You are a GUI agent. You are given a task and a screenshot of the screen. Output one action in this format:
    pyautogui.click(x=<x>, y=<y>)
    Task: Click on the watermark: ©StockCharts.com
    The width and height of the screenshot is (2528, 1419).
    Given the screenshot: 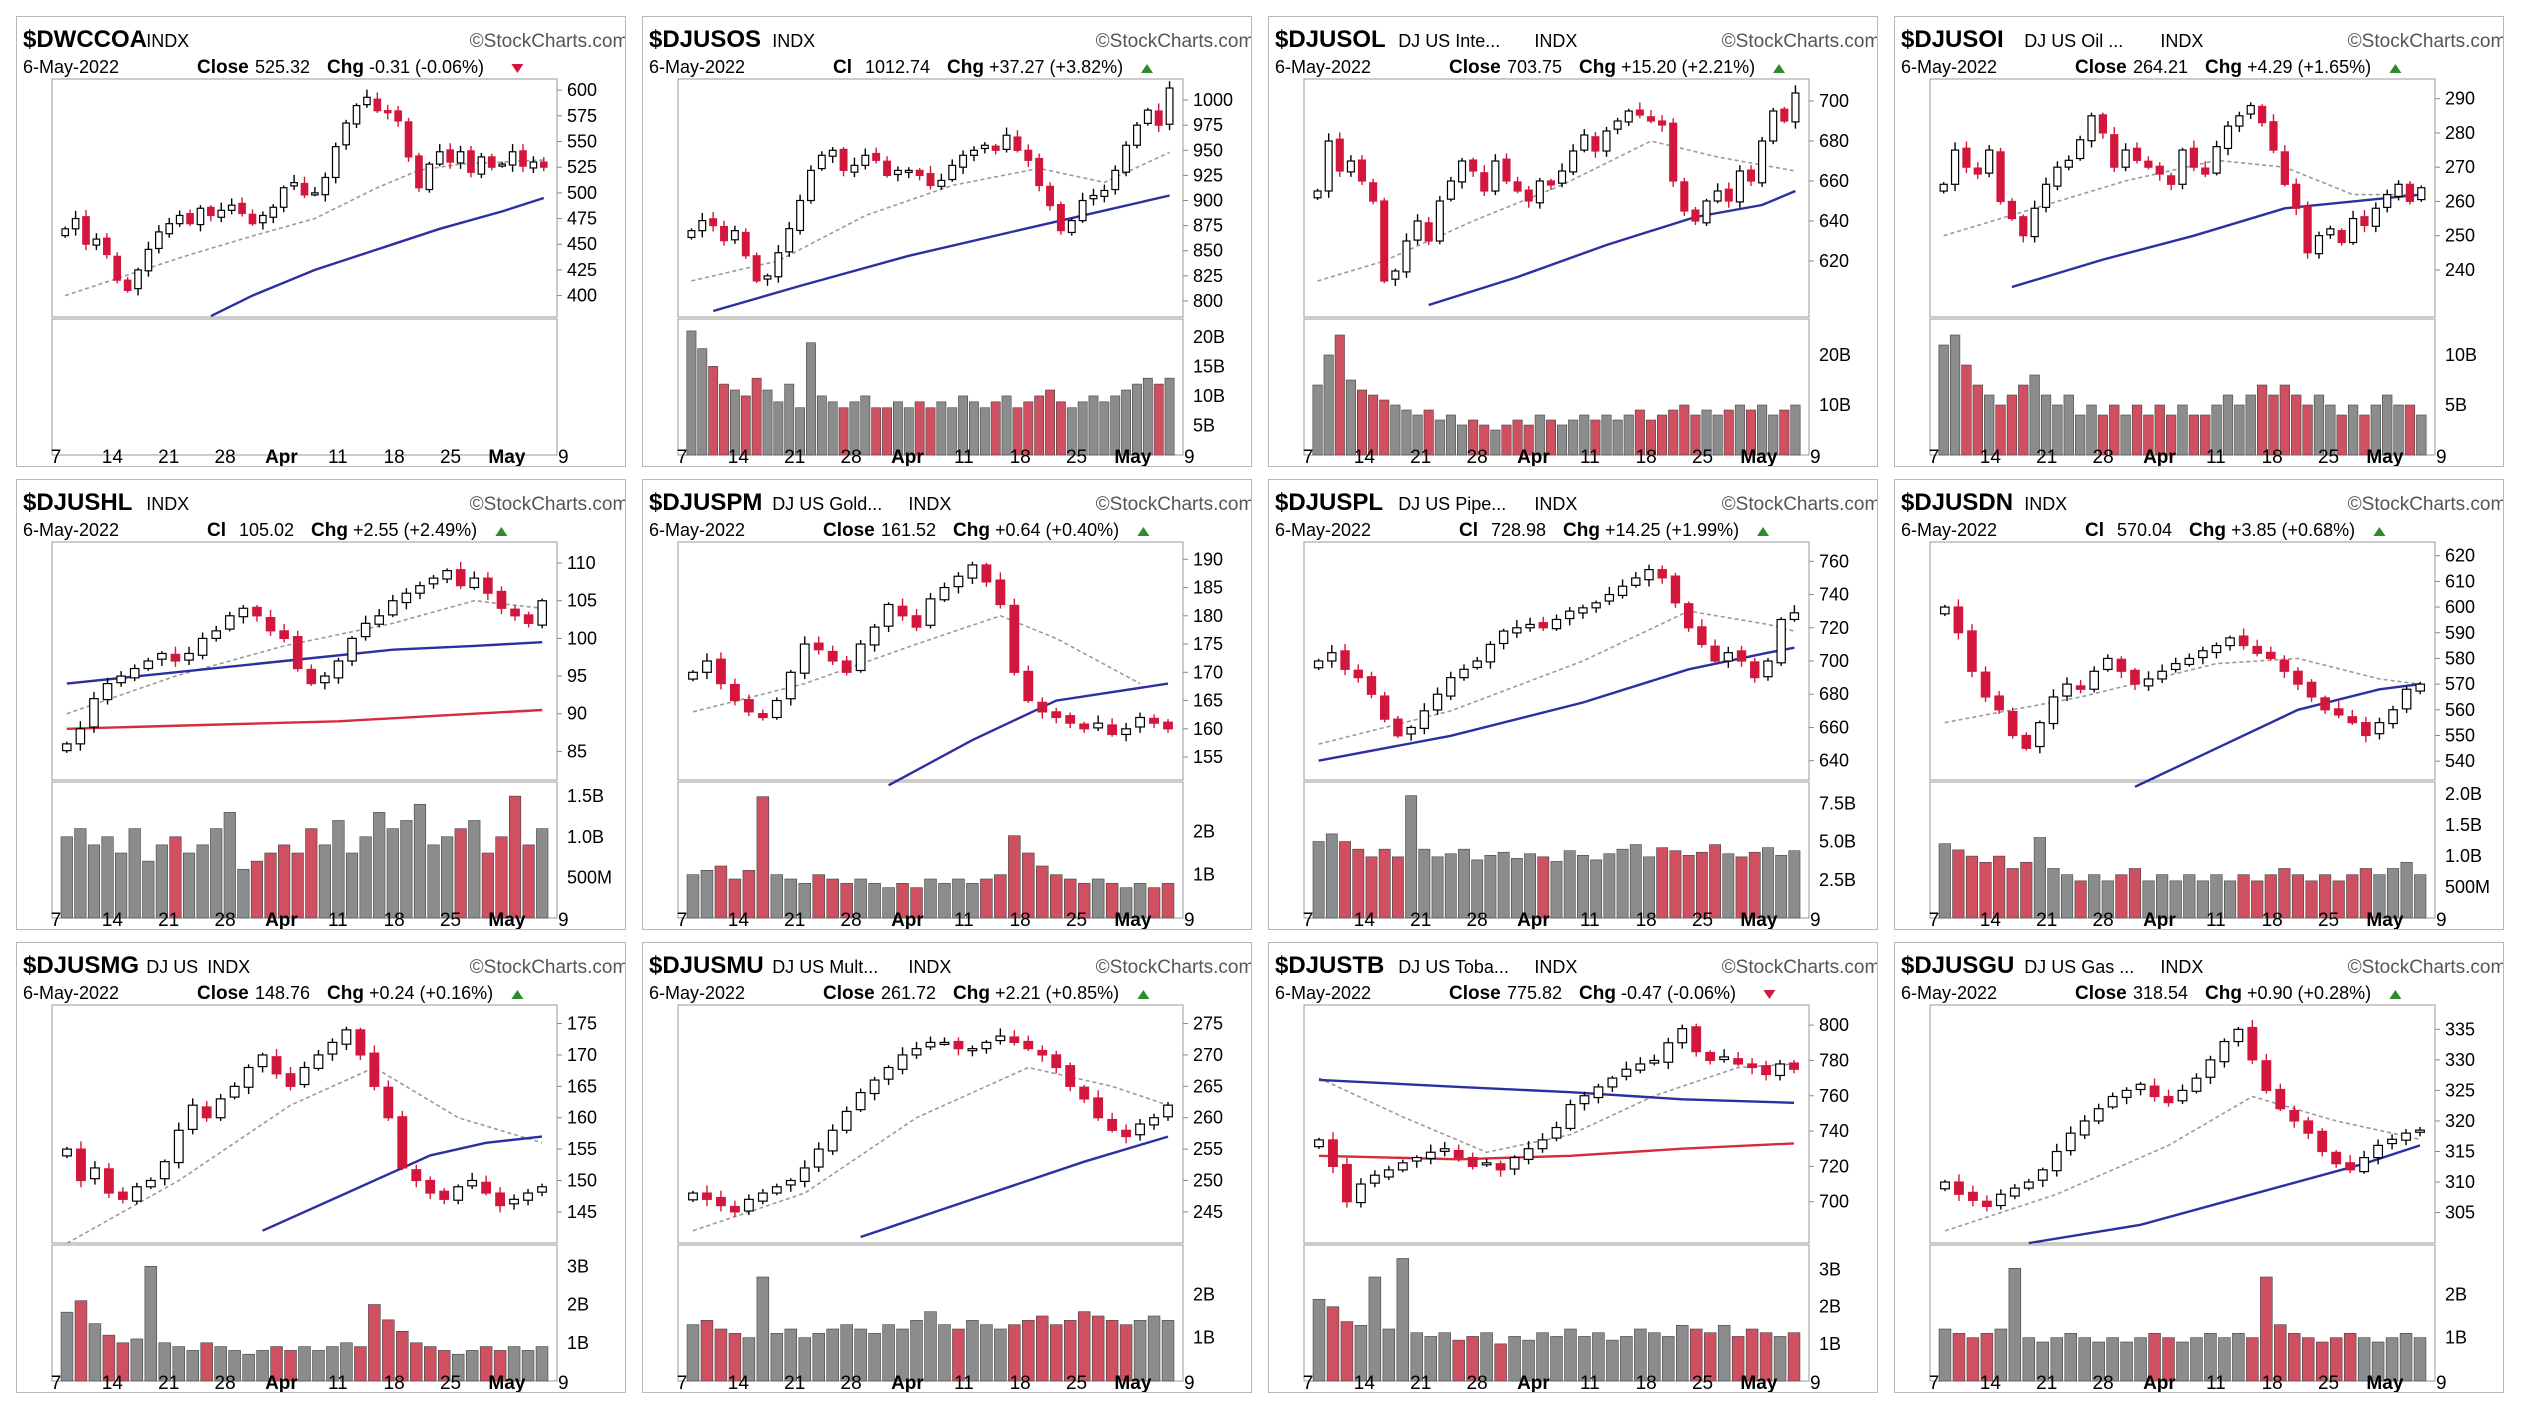 What is the action you would take?
    pyautogui.click(x=548, y=504)
    